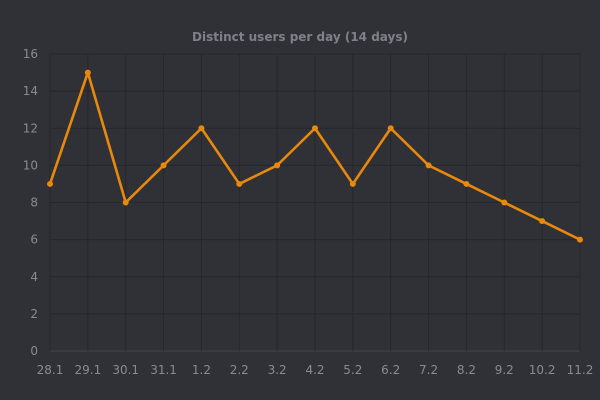 This screenshot has height=400, width=600. What do you see at coordinates (352, 370) in the screenshot?
I see `x-tick-label: 5.2` at bounding box center [352, 370].